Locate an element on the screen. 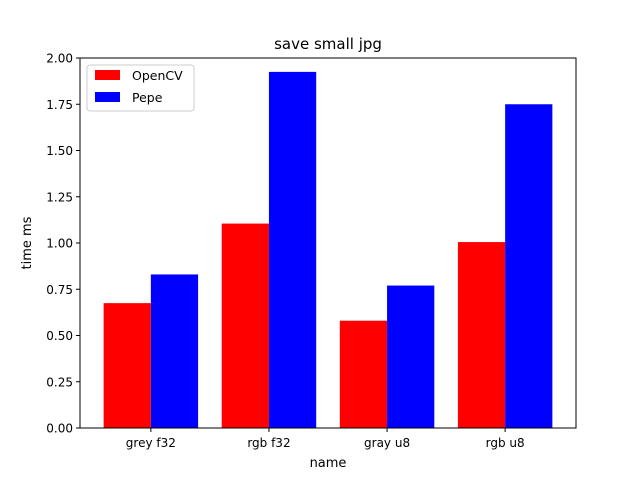 The image size is (640, 480). y-axis: 0.00 0.25 0.50 0.75 1.00 1.25 1.50 1.75 2.00 is located at coordinates (63, 244).